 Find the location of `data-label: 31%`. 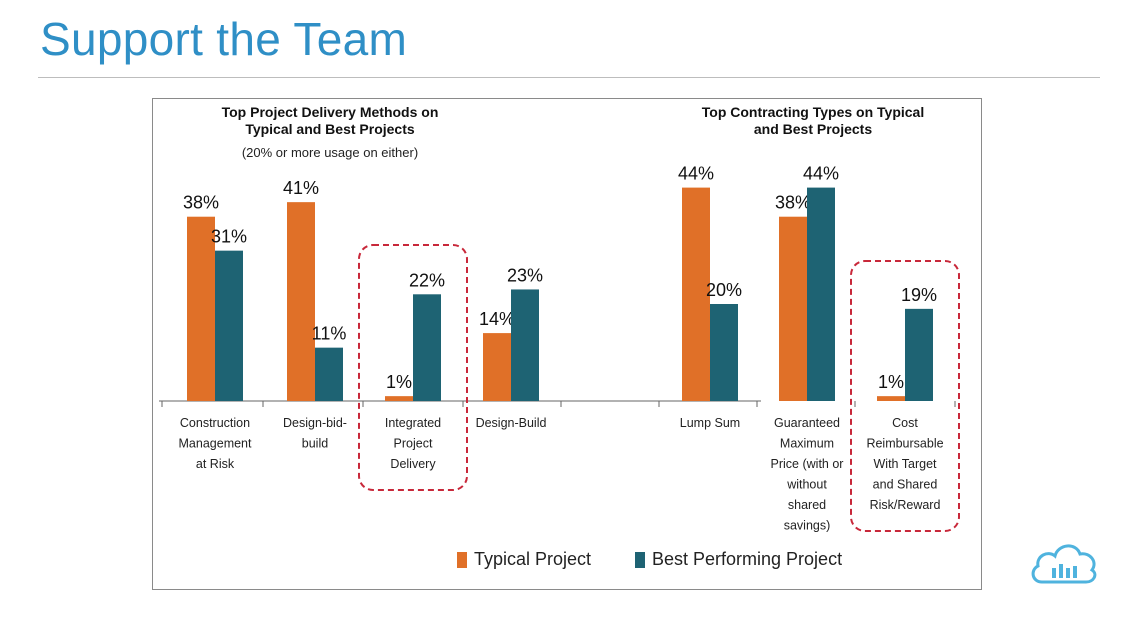

data-label: 31% is located at coordinates (229, 237).